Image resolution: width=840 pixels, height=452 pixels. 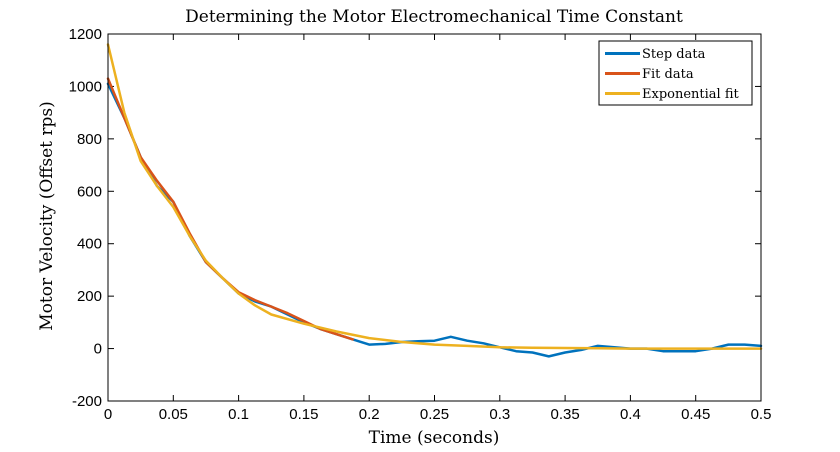 I want to click on y-tick-label: 1000, so click(x=85, y=86).